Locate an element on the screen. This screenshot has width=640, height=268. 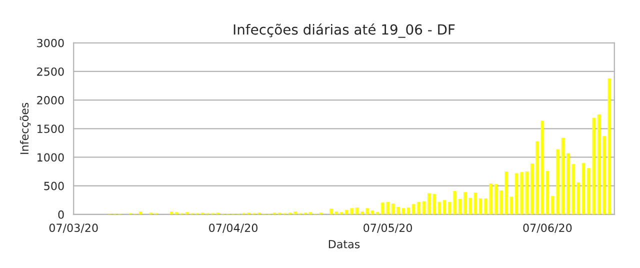
y-tick-label: 1500 is located at coordinates (51, 129).